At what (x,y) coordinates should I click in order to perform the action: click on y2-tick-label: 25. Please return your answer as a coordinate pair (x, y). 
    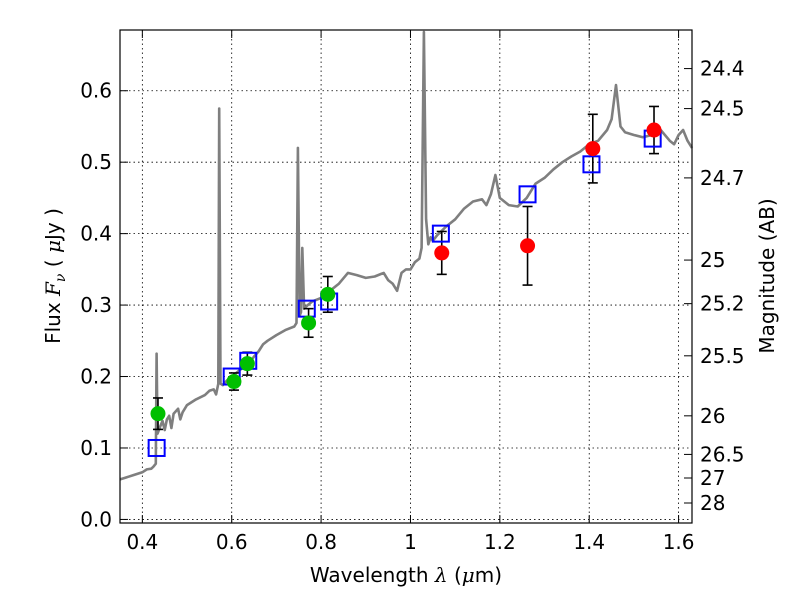
    Looking at the image, I should click on (712, 260).